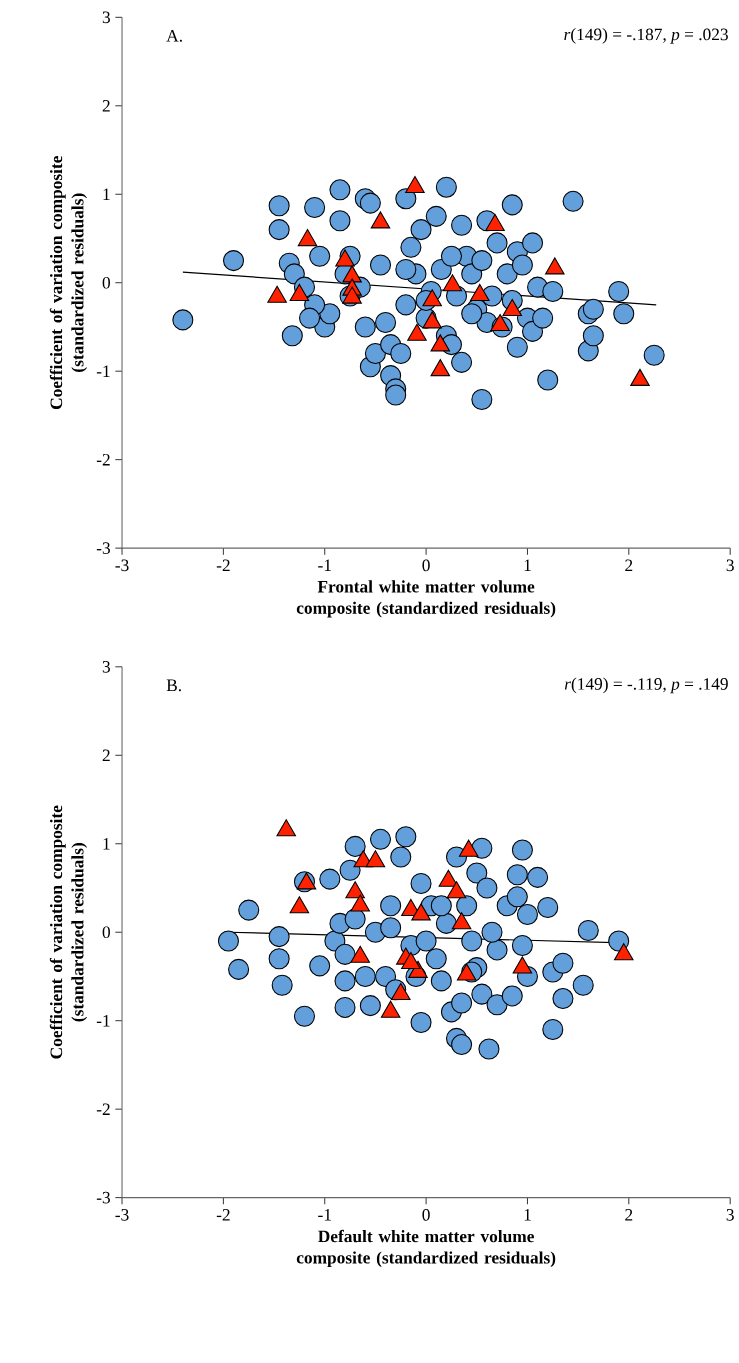  I want to click on annotation: r(149) = -.187, p = .023, so click(646, 36).